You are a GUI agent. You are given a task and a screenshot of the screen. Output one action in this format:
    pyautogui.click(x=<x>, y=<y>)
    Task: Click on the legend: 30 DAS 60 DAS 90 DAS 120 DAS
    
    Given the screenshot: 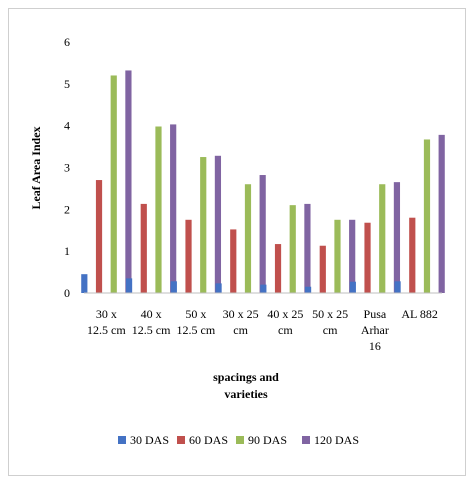 What is the action you would take?
    pyautogui.click(x=238, y=440)
    